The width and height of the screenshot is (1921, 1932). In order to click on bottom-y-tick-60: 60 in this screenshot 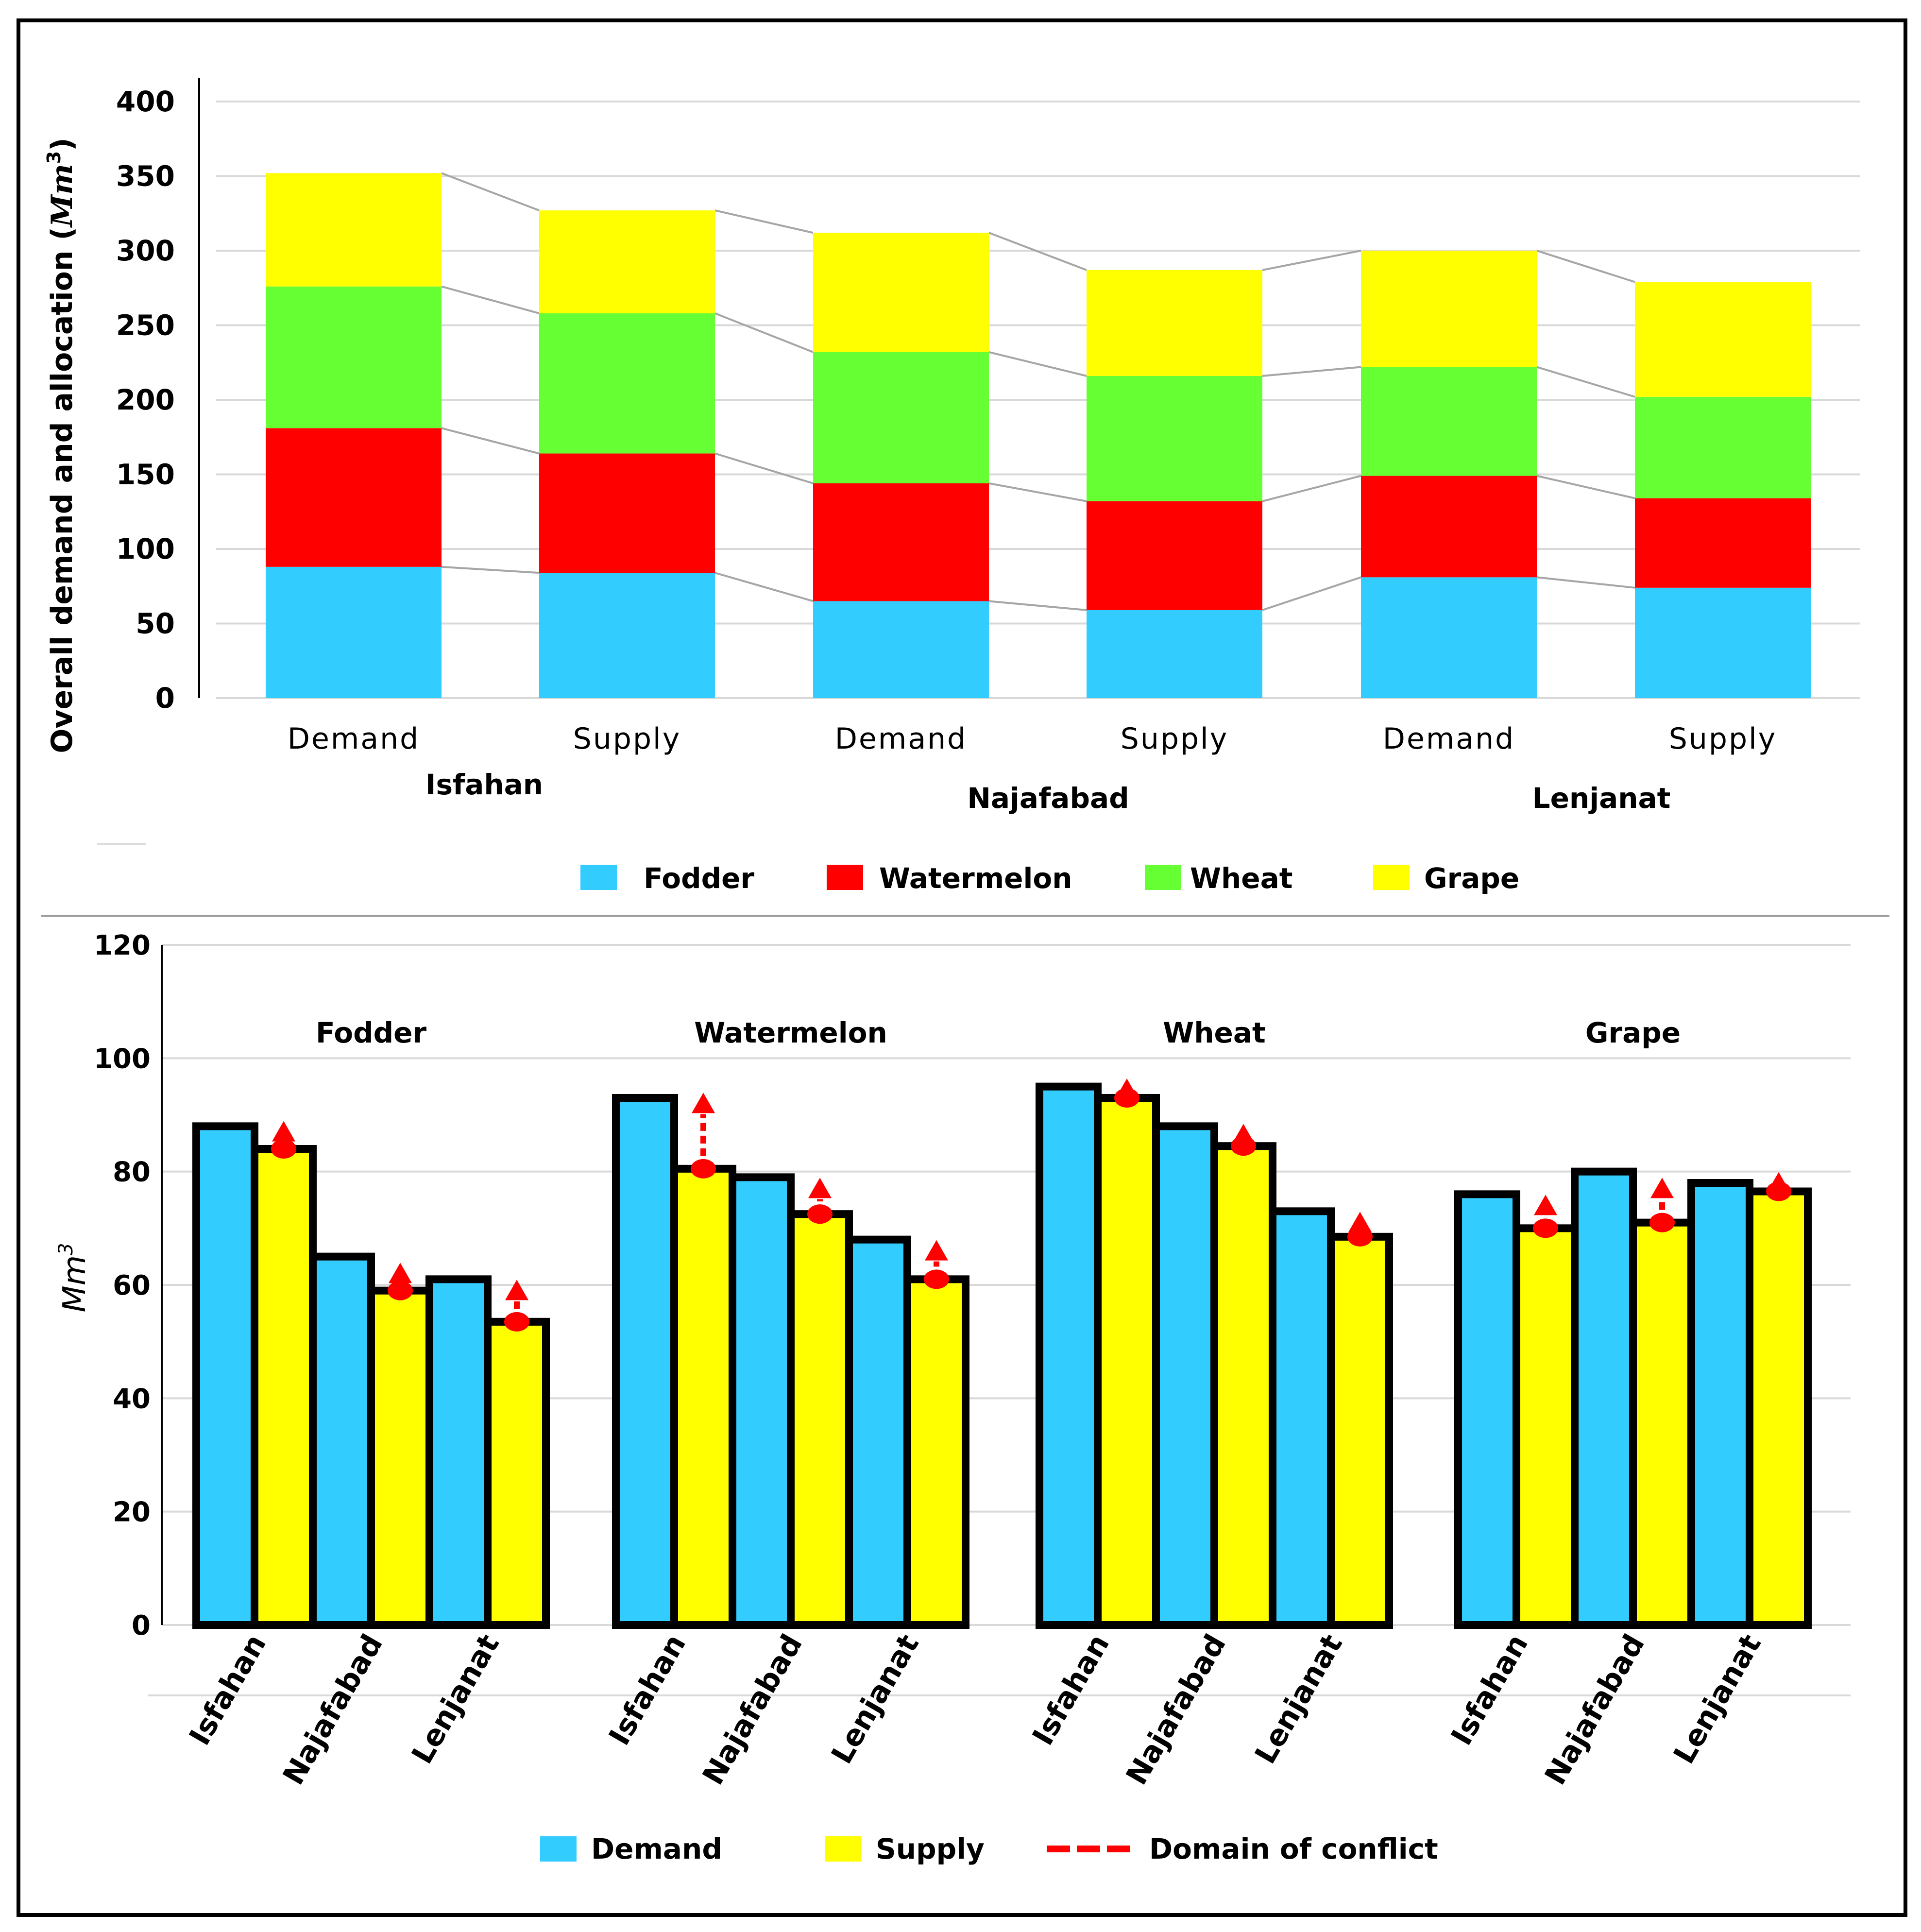, I will do `click(132, 1285)`.